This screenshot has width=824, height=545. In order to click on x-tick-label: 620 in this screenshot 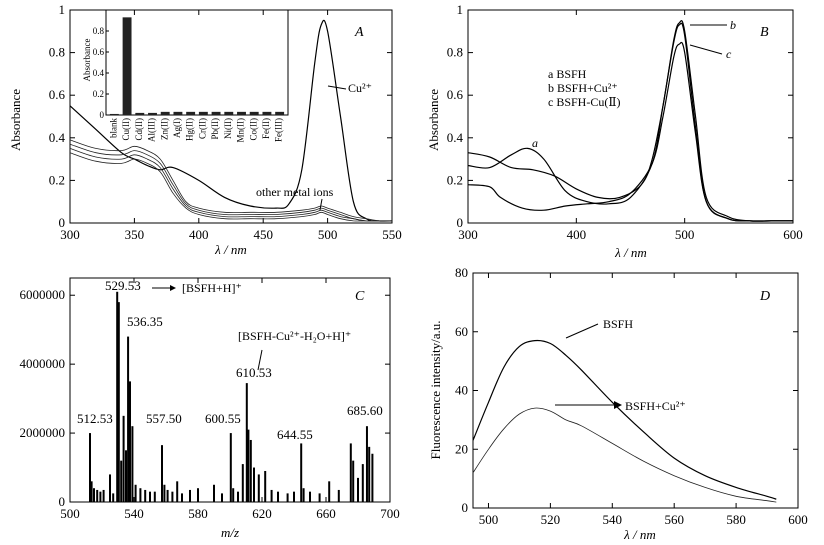, I will do `click(262, 513)`.